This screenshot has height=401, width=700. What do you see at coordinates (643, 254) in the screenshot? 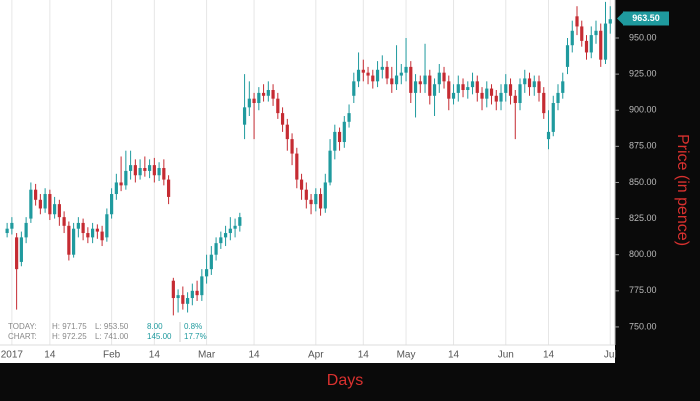
I see `y-tick-label: 800.00` at bounding box center [643, 254].